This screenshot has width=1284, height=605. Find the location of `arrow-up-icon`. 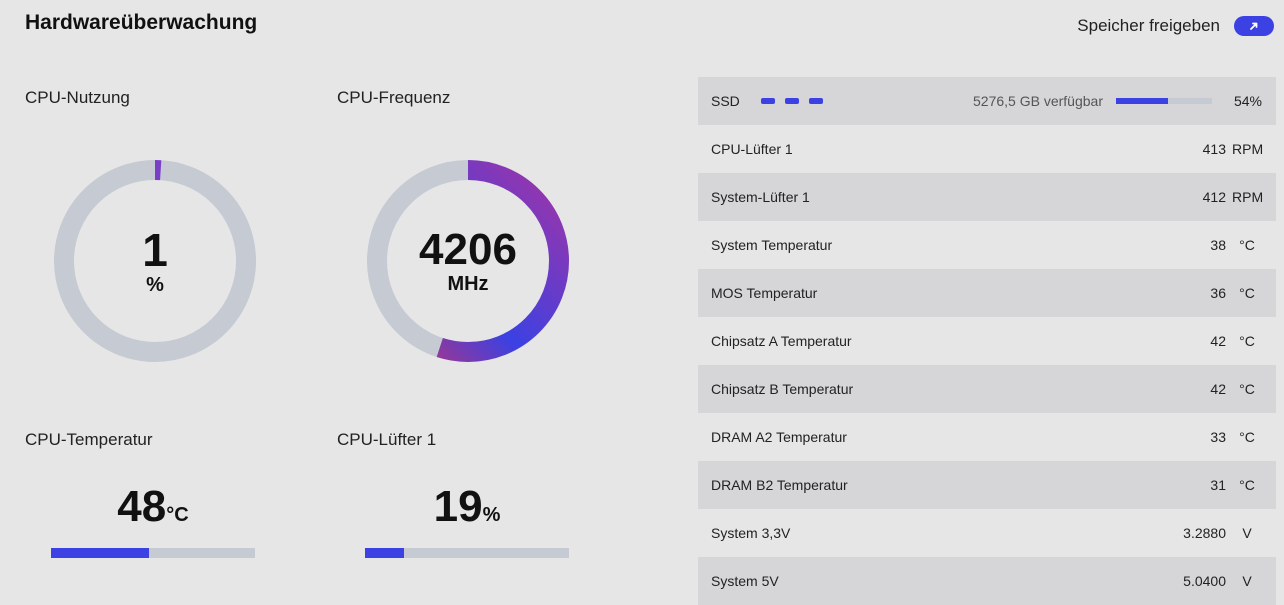

arrow-up-icon is located at coordinates (1254, 26).